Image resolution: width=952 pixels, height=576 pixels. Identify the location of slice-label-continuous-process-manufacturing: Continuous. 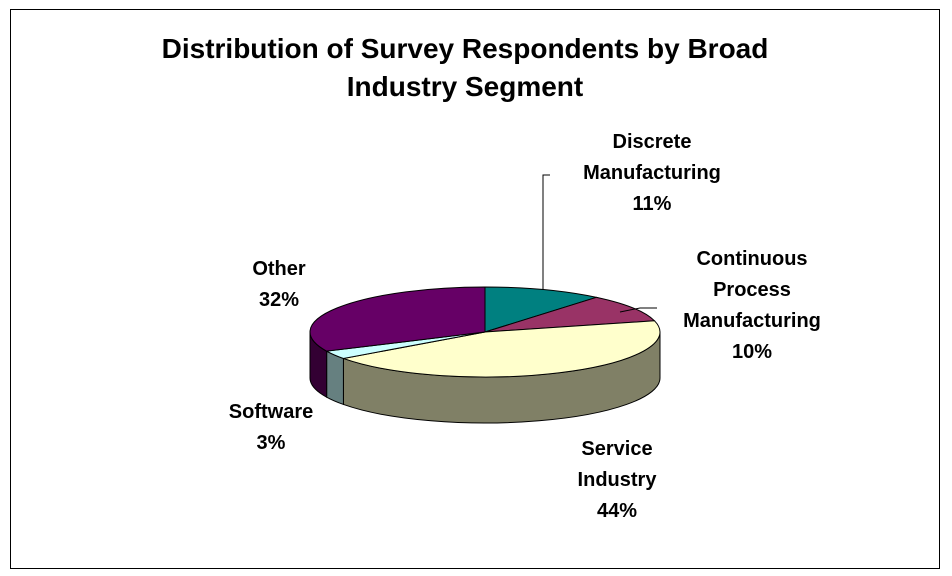
(751, 259).